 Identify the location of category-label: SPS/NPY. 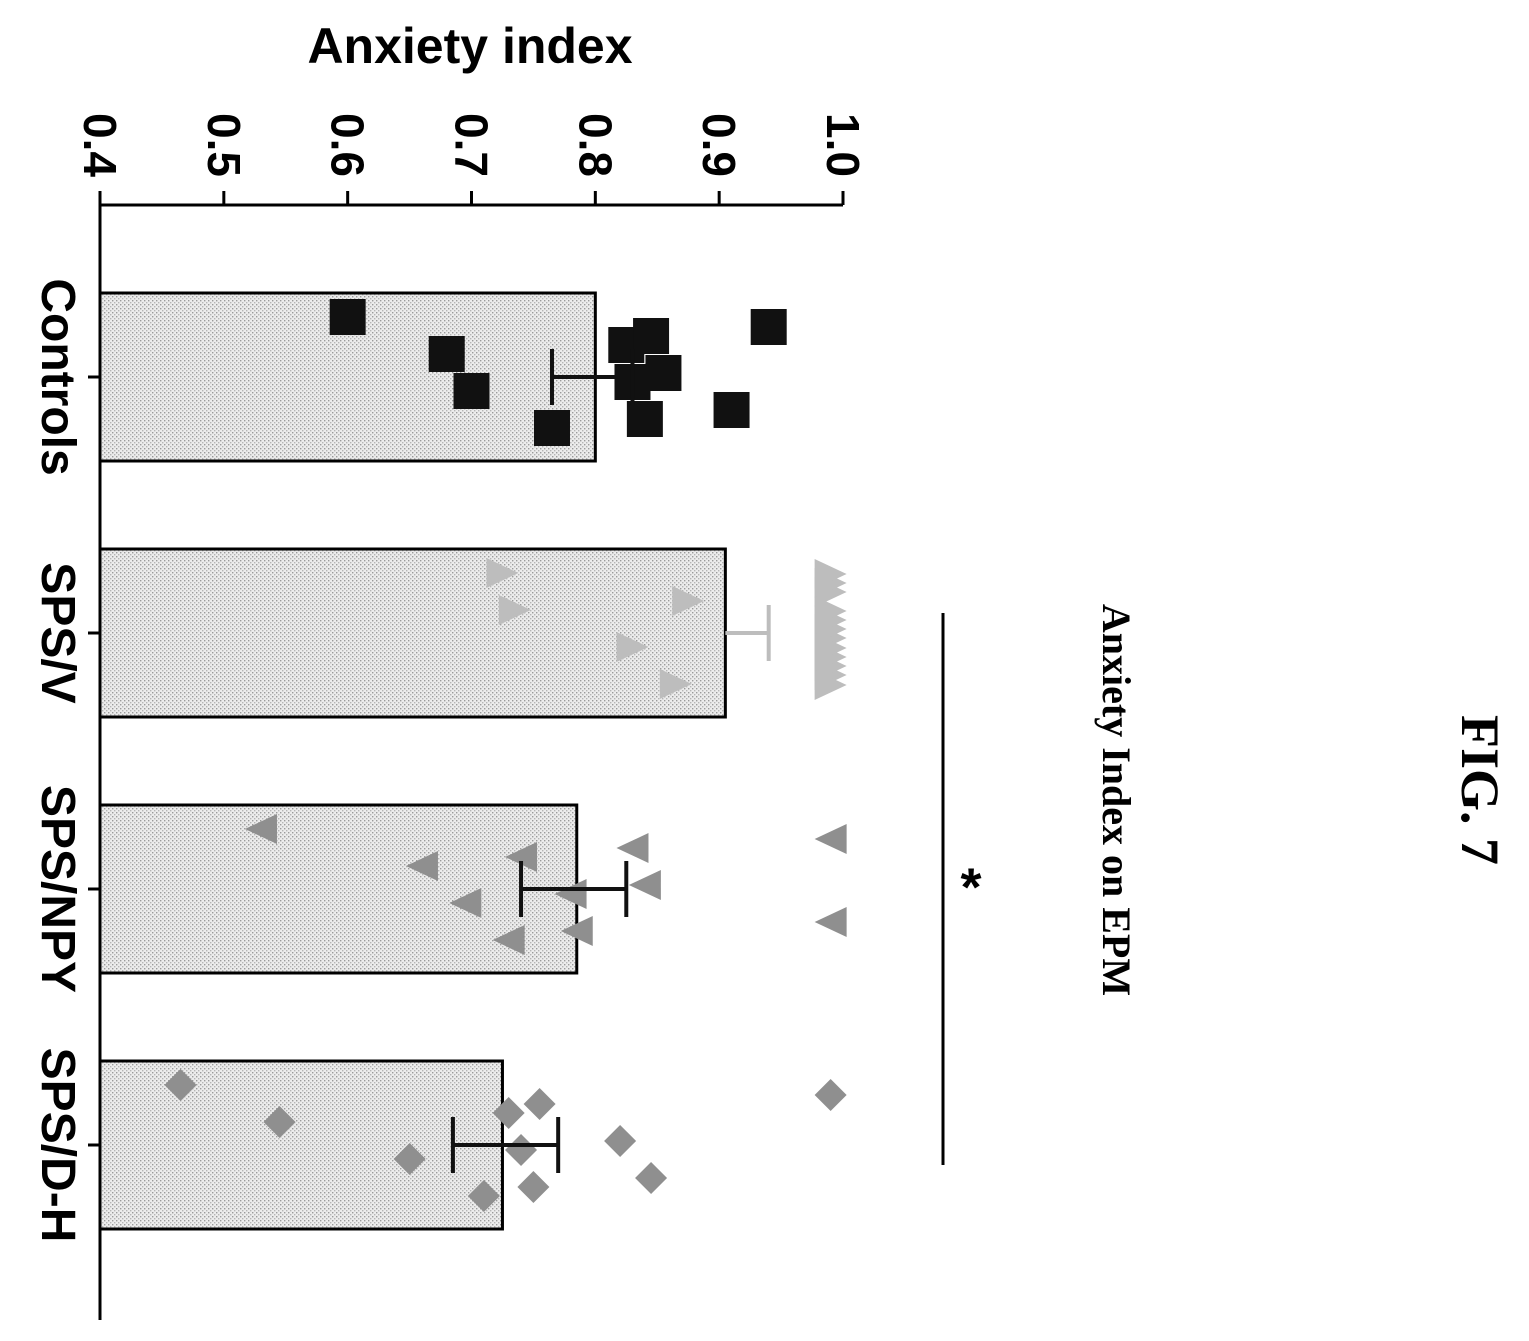
(57, 889).